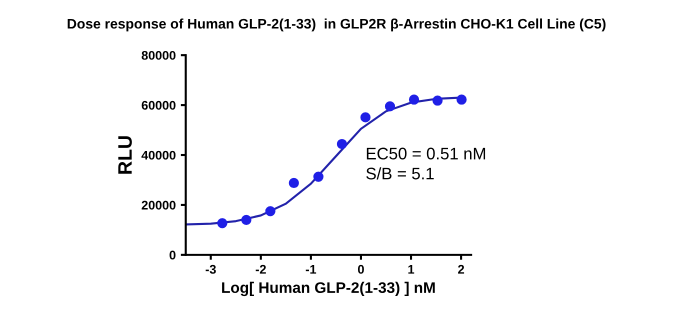  I want to click on x-tick-label: -3, so click(211, 269).